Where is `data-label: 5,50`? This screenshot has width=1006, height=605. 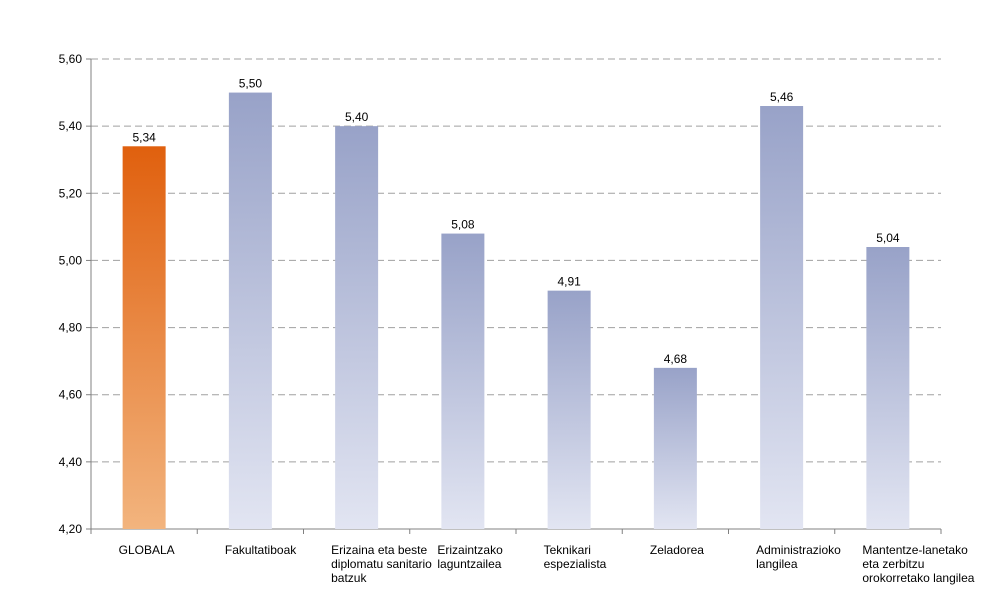
data-label: 5,50 is located at coordinates (251, 84).